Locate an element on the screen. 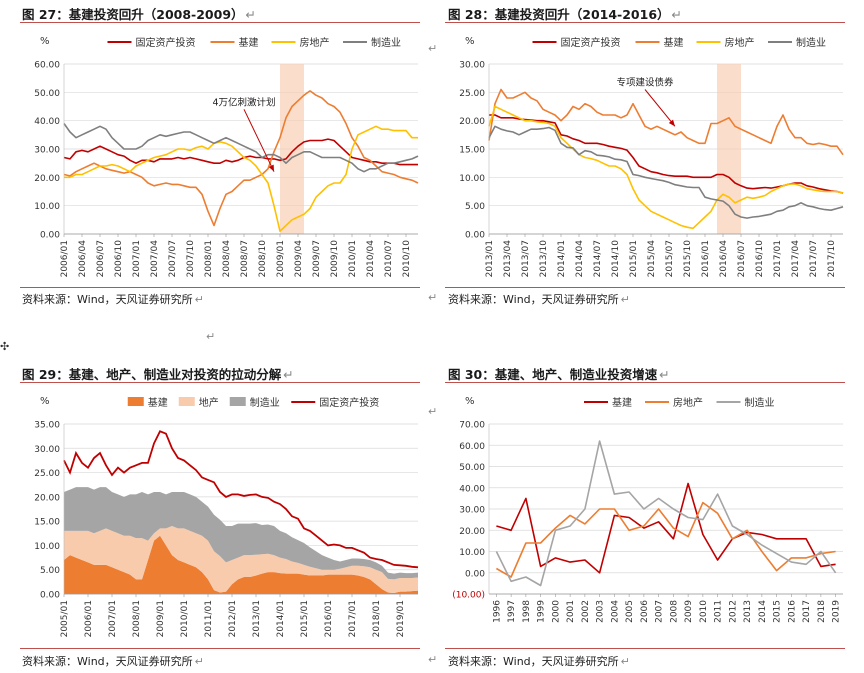  x-tick-label: 2007/04 is located at coordinates (155, 259).